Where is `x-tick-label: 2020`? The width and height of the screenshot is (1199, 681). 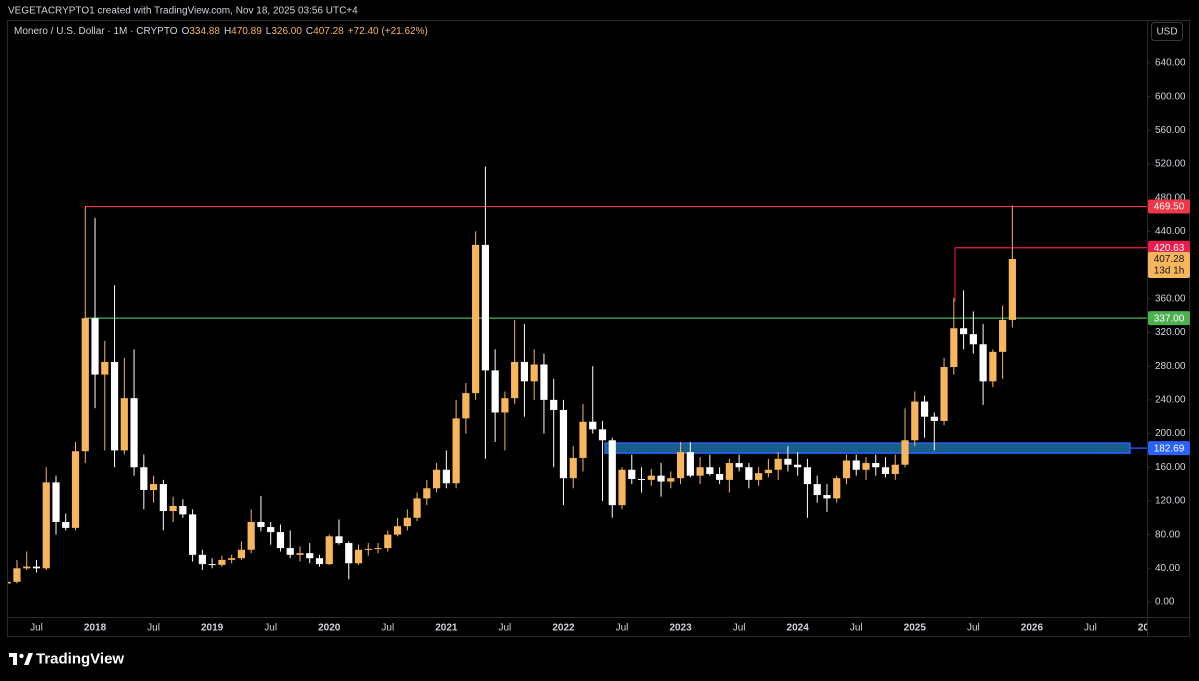 x-tick-label: 2020 is located at coordinates (329, 628).